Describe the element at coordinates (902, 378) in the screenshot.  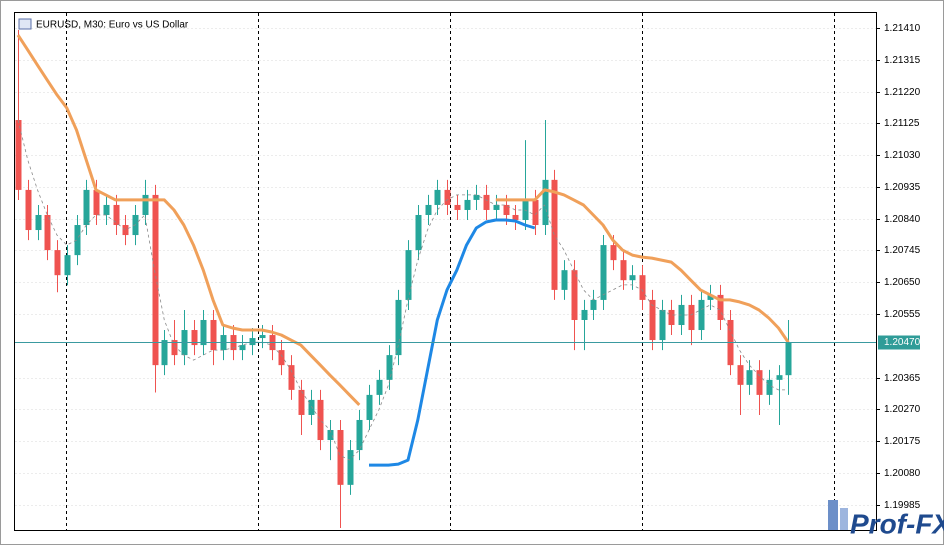
I see `y-tick-label: 1.20365` at that location.